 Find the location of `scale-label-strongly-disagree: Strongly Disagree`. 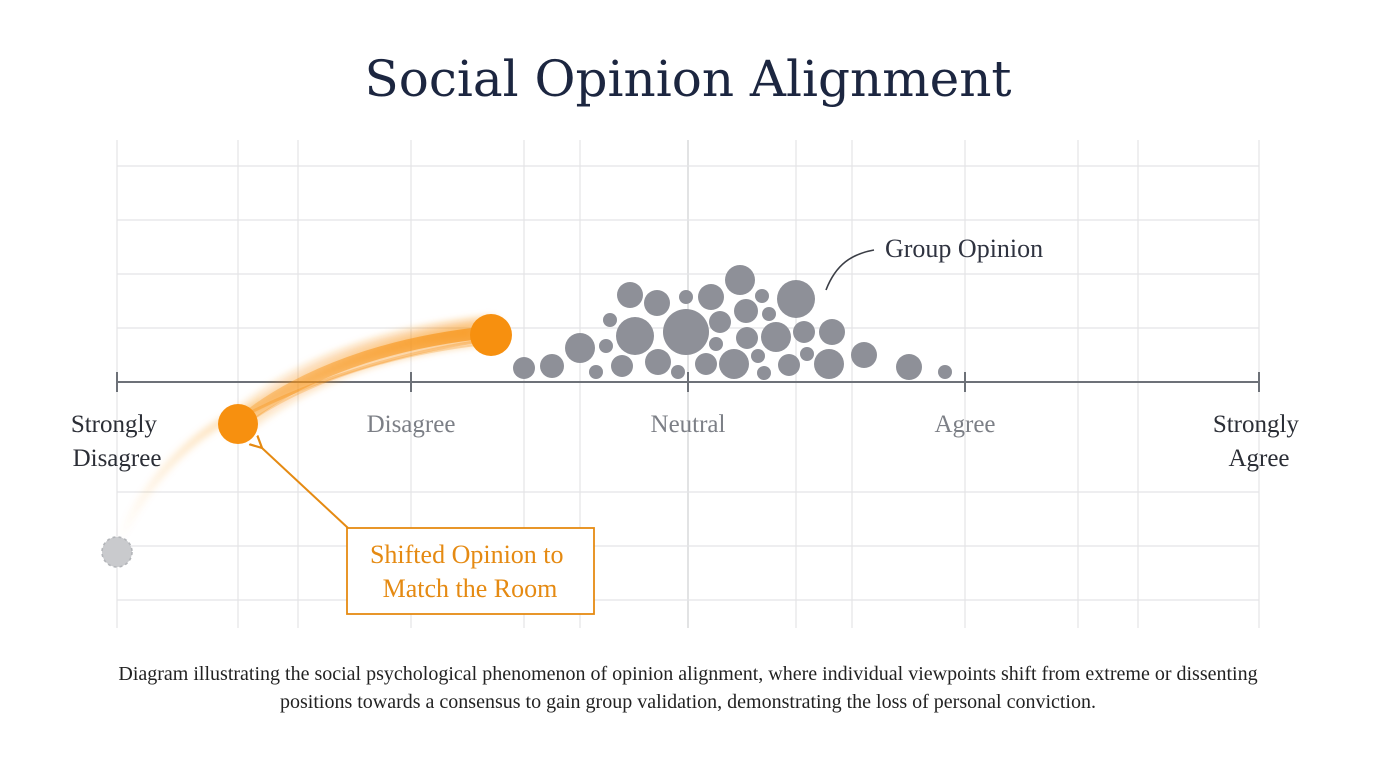

scale-label-strongly-disagree: Strongly Disagree is located at coordinates (117, 441).